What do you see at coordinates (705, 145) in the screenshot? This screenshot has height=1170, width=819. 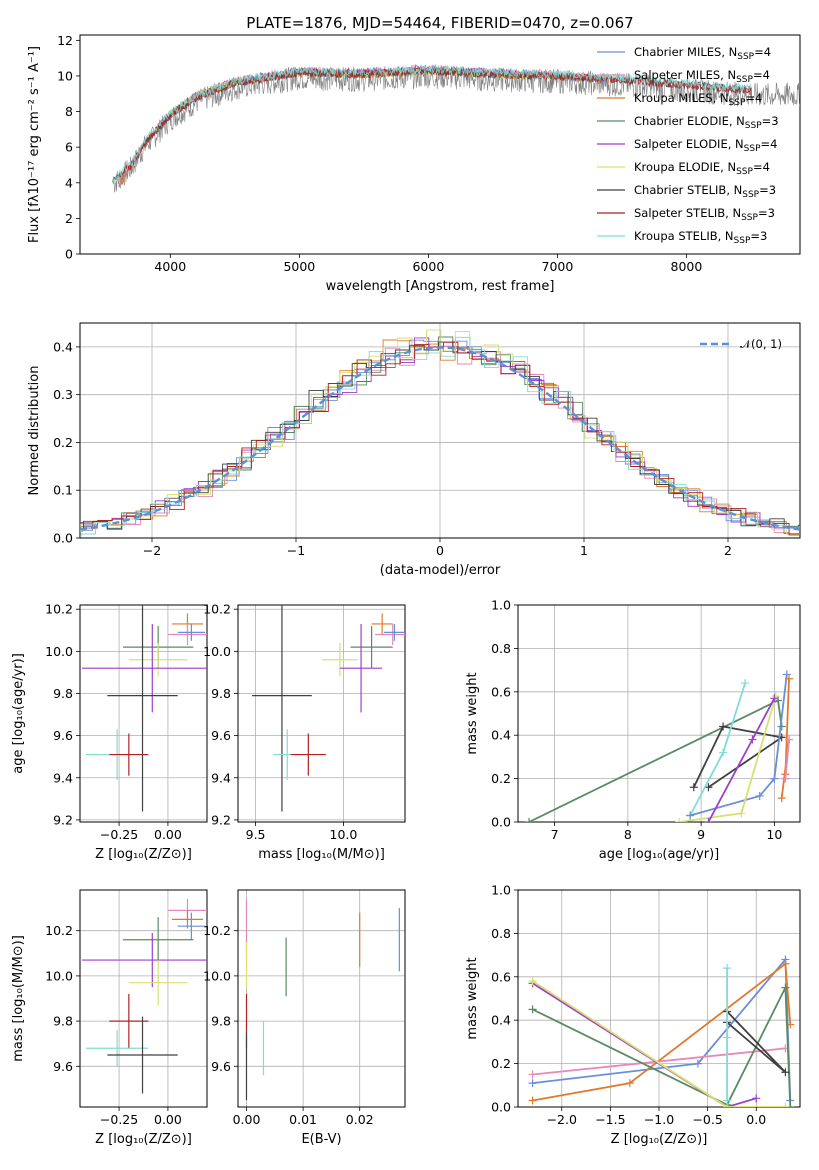 I see `legend-entry: Salpeter ELODIE, NSSP=4` at bounding box center [705, 145].